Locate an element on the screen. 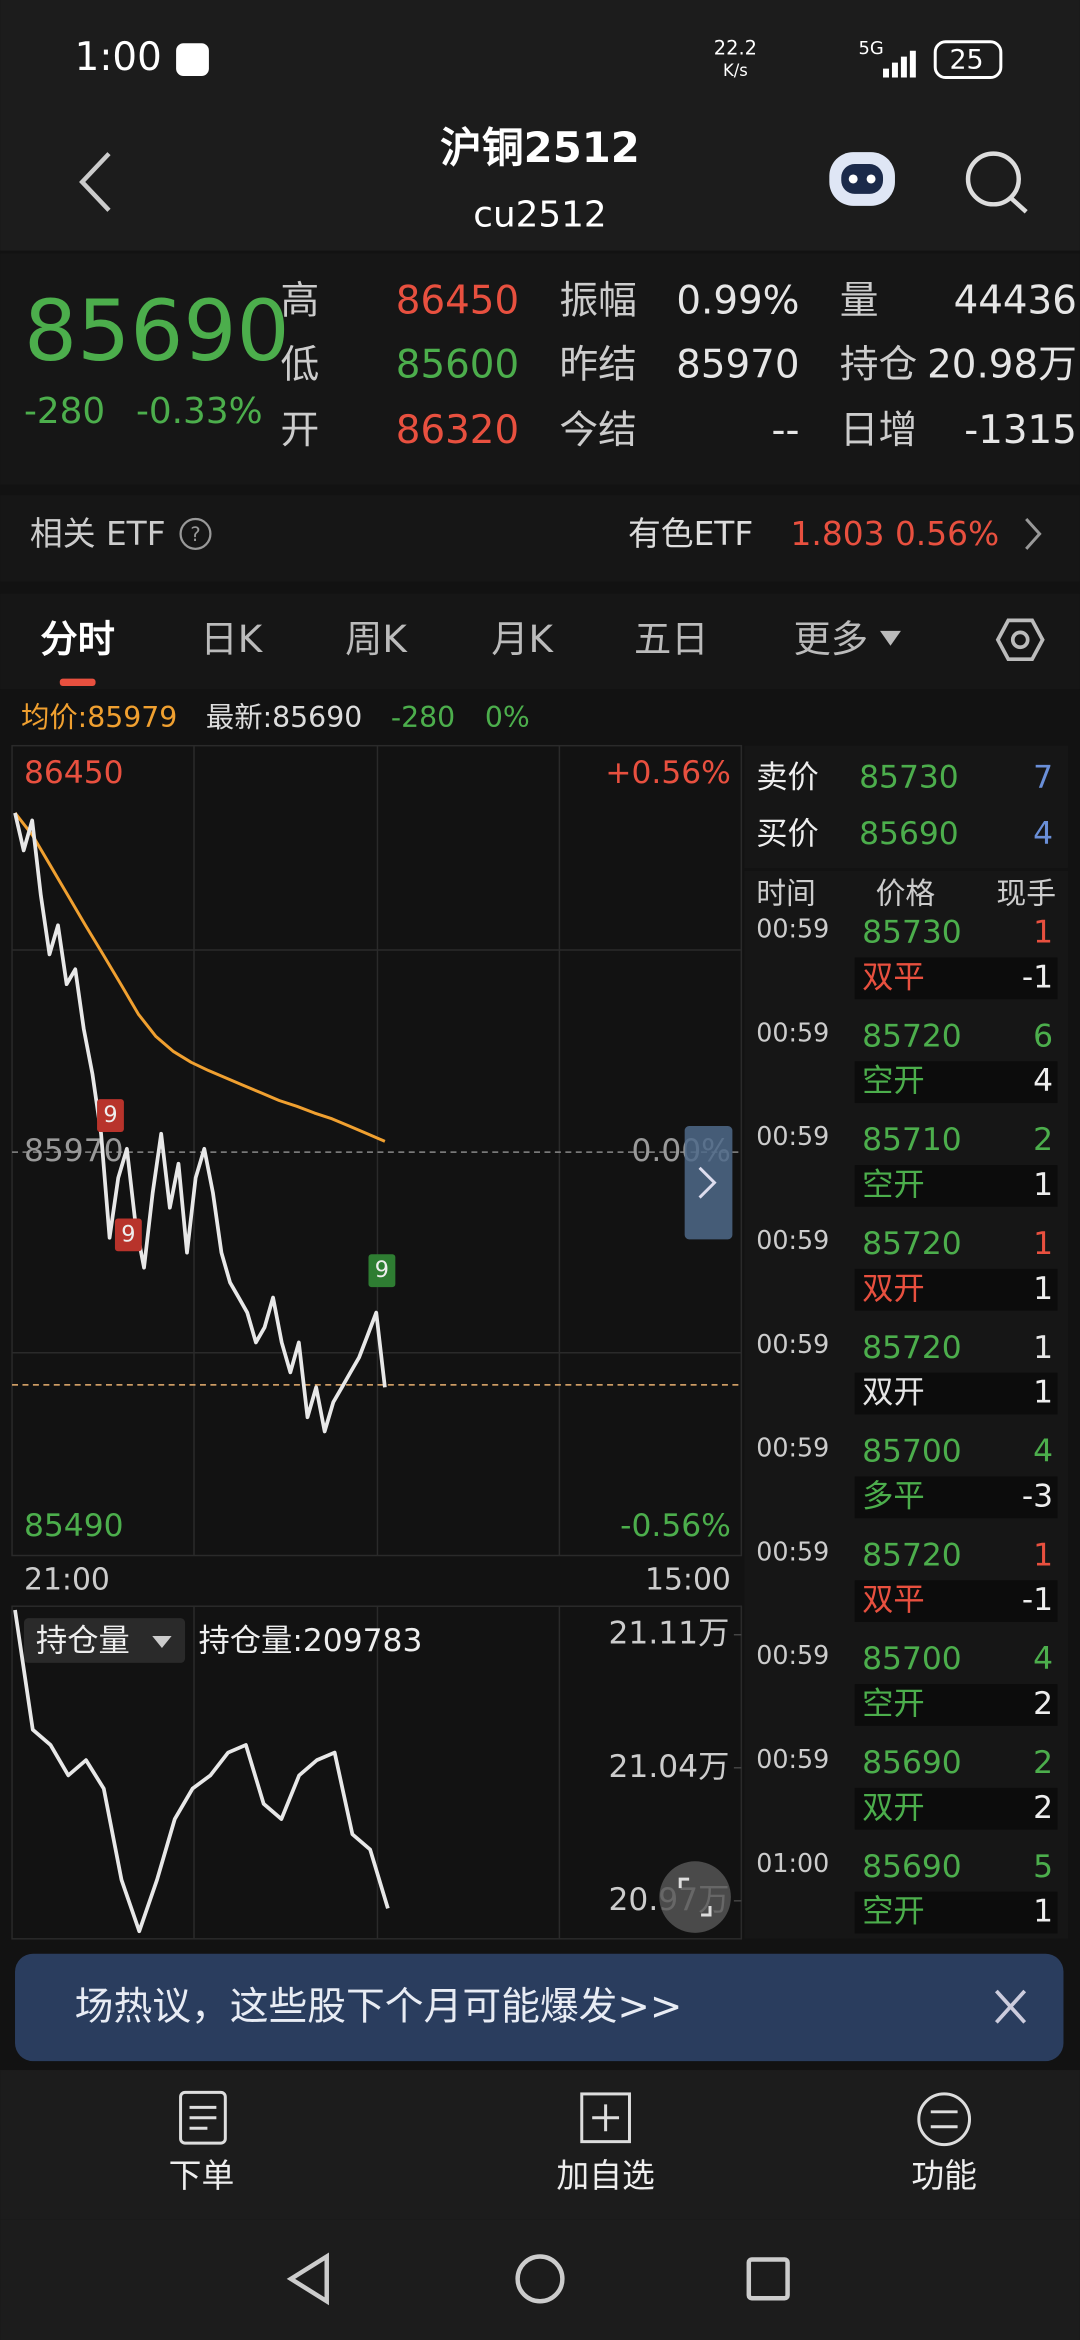 This screenshot has width=1080, height=2340. toolbar-label: 下单 is located at coordinates (202, 2176).